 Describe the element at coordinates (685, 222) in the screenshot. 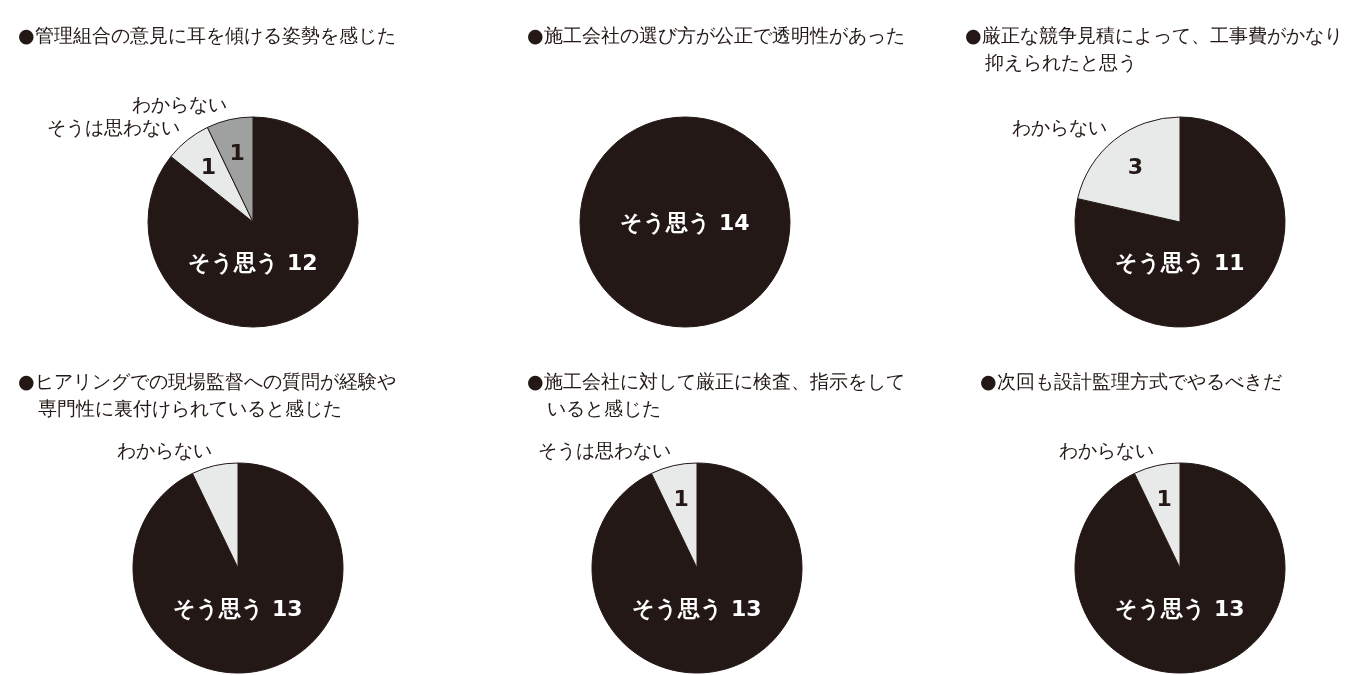

I see `slice-label: そう思う 14` at that location.